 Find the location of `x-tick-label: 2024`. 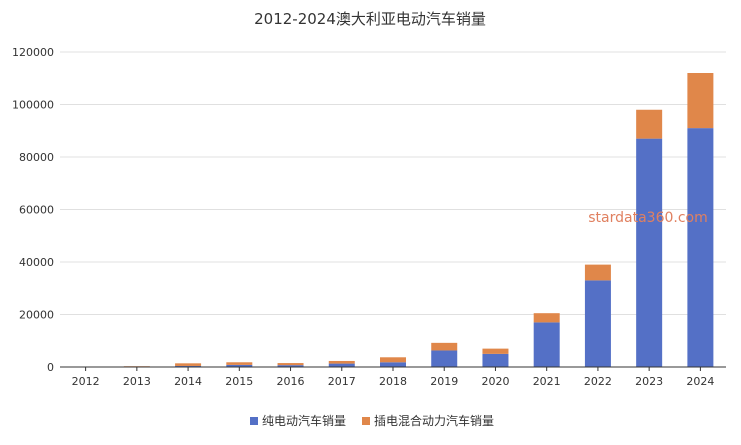

x-tick-label: 2024 is located at coordinates (700, 381).